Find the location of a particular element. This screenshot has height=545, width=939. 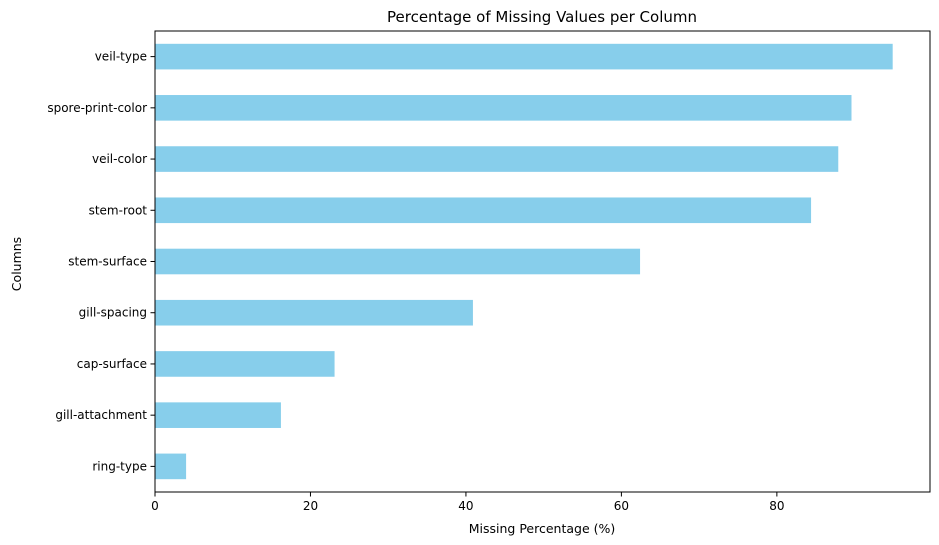

y-tick-label: gill-attachment is located at coordinates (101, 415).